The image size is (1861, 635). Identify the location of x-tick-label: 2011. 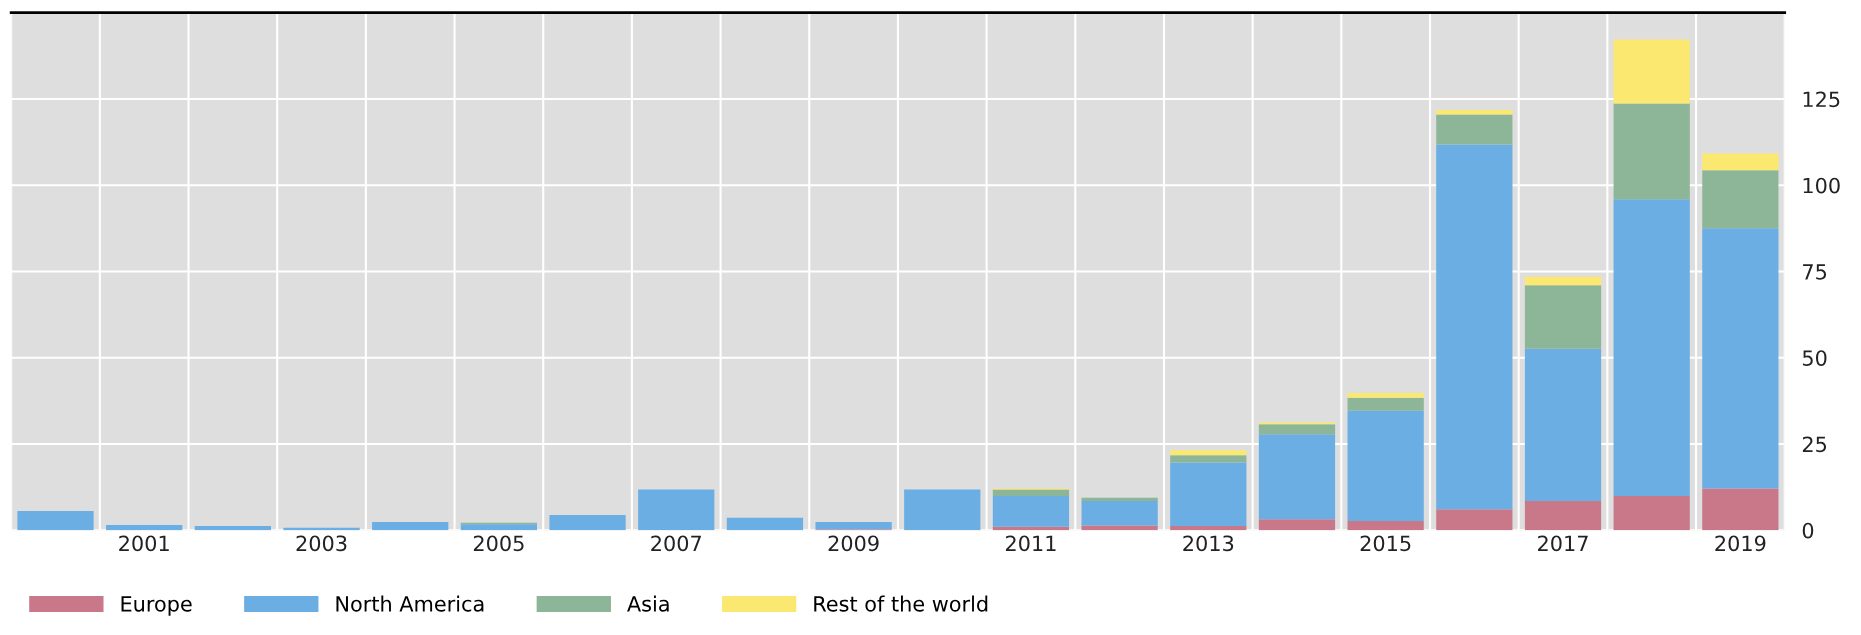
(1030, 543).